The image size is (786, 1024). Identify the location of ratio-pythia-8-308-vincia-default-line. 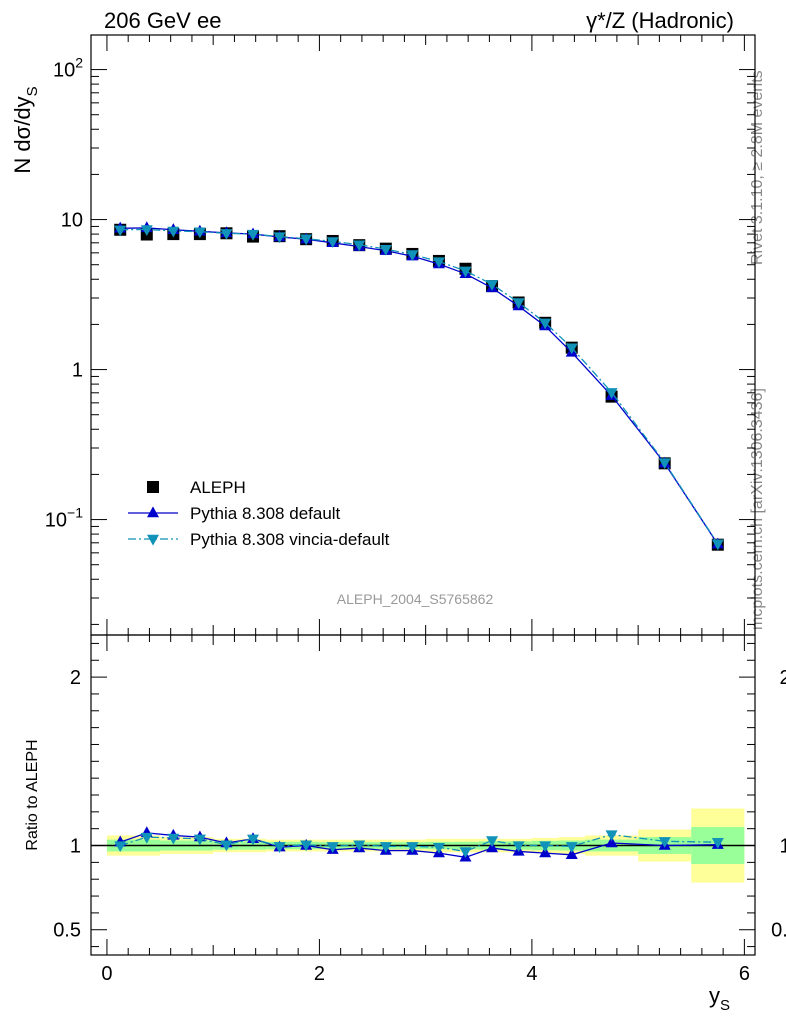
(419, 843).